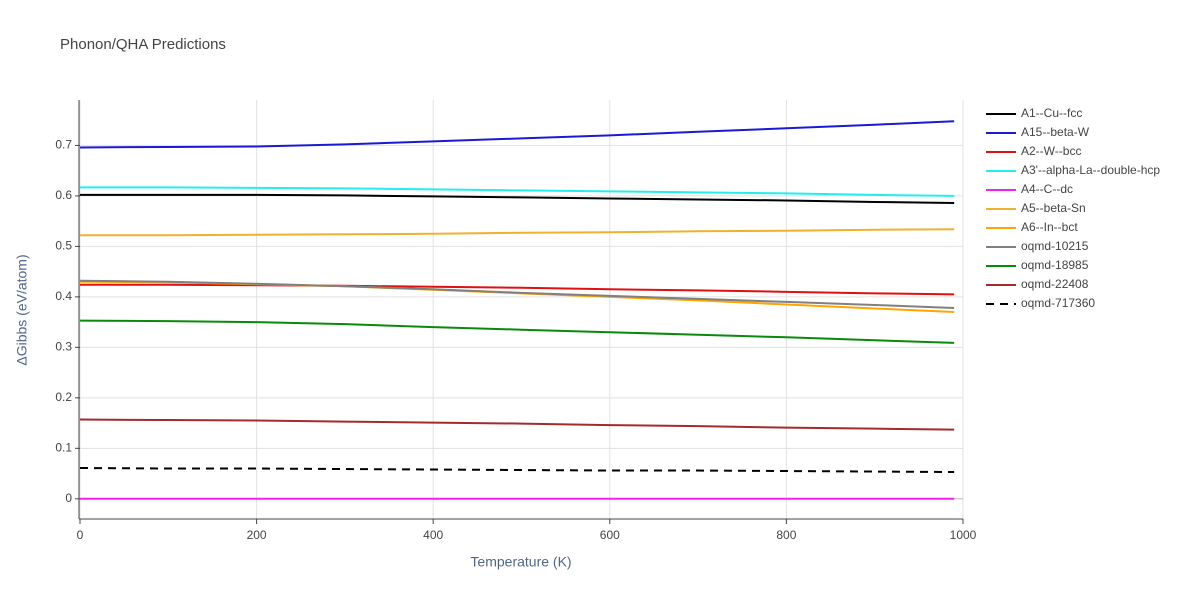  I want to click on legend-label: A6--In--bct, so click(1049, 227).